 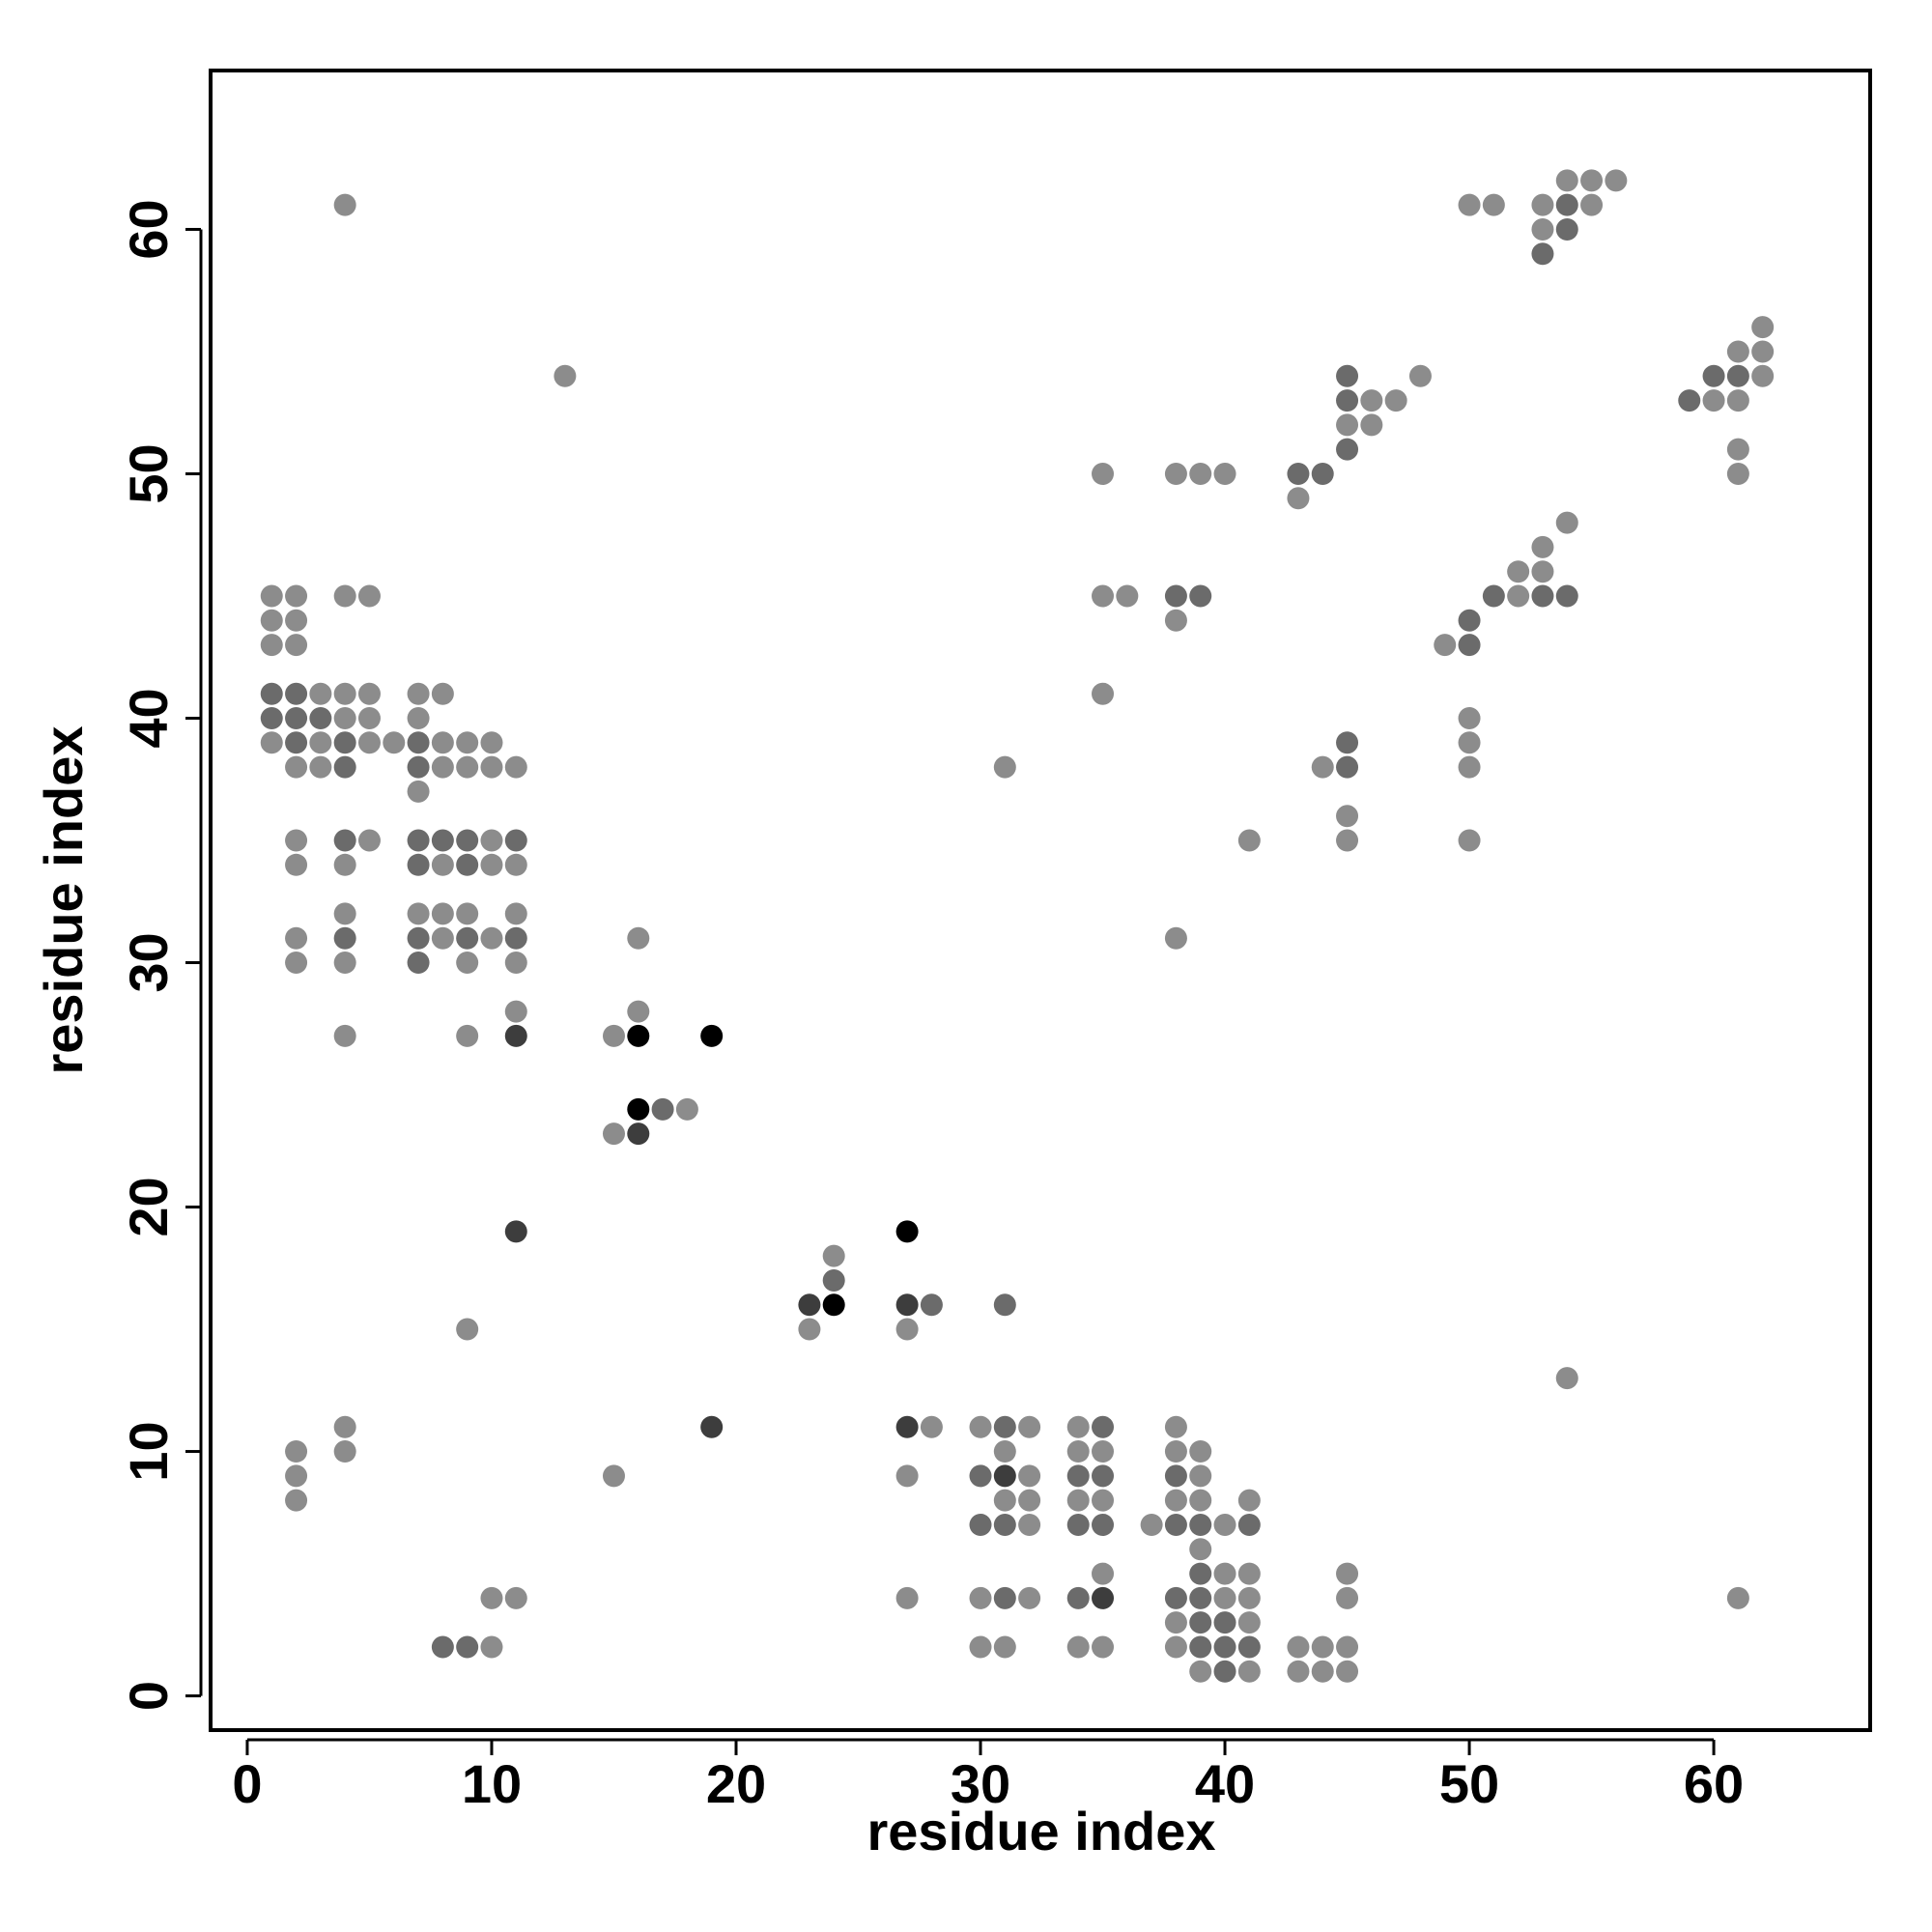 I want to click on y-tick-label: 10, so click(x=148, y=1451).